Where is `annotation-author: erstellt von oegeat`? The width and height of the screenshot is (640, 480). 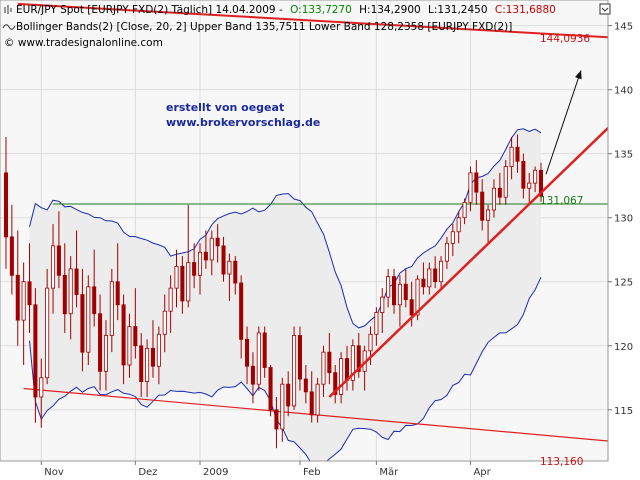
annotation-author: erstellt von oegeat is located at coordinates (225, 107).